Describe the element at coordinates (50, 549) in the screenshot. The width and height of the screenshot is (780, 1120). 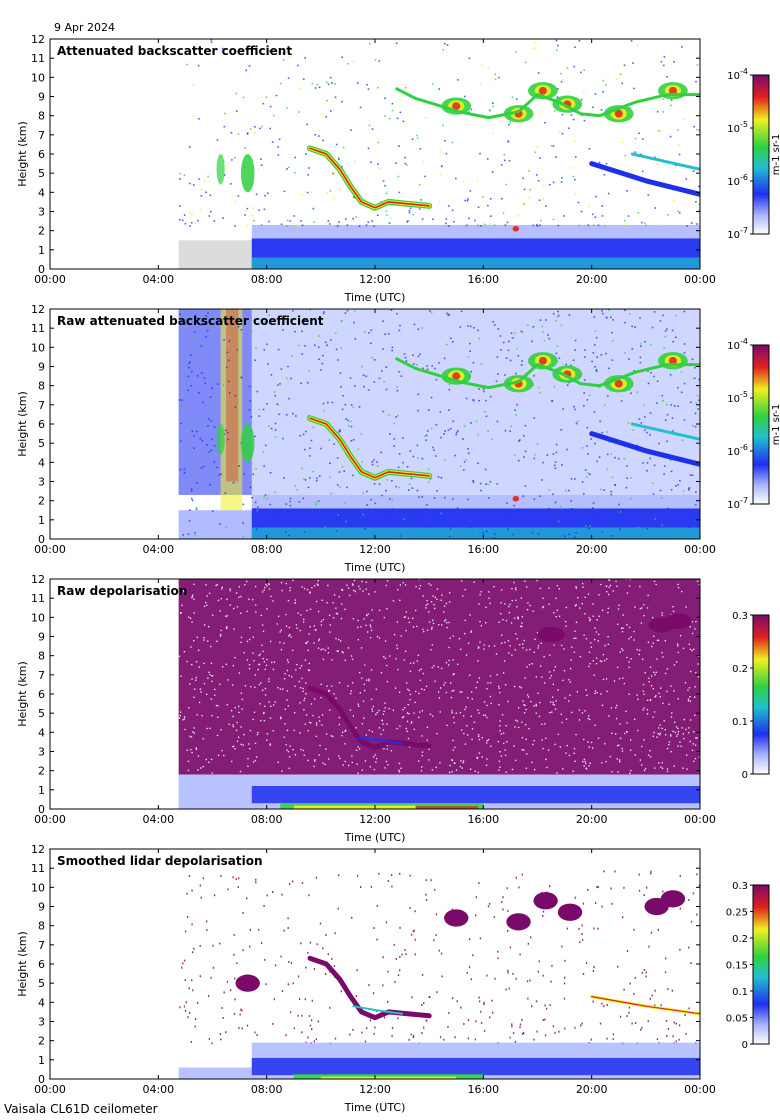
I see `x-tick-label: 00:00` at that location.